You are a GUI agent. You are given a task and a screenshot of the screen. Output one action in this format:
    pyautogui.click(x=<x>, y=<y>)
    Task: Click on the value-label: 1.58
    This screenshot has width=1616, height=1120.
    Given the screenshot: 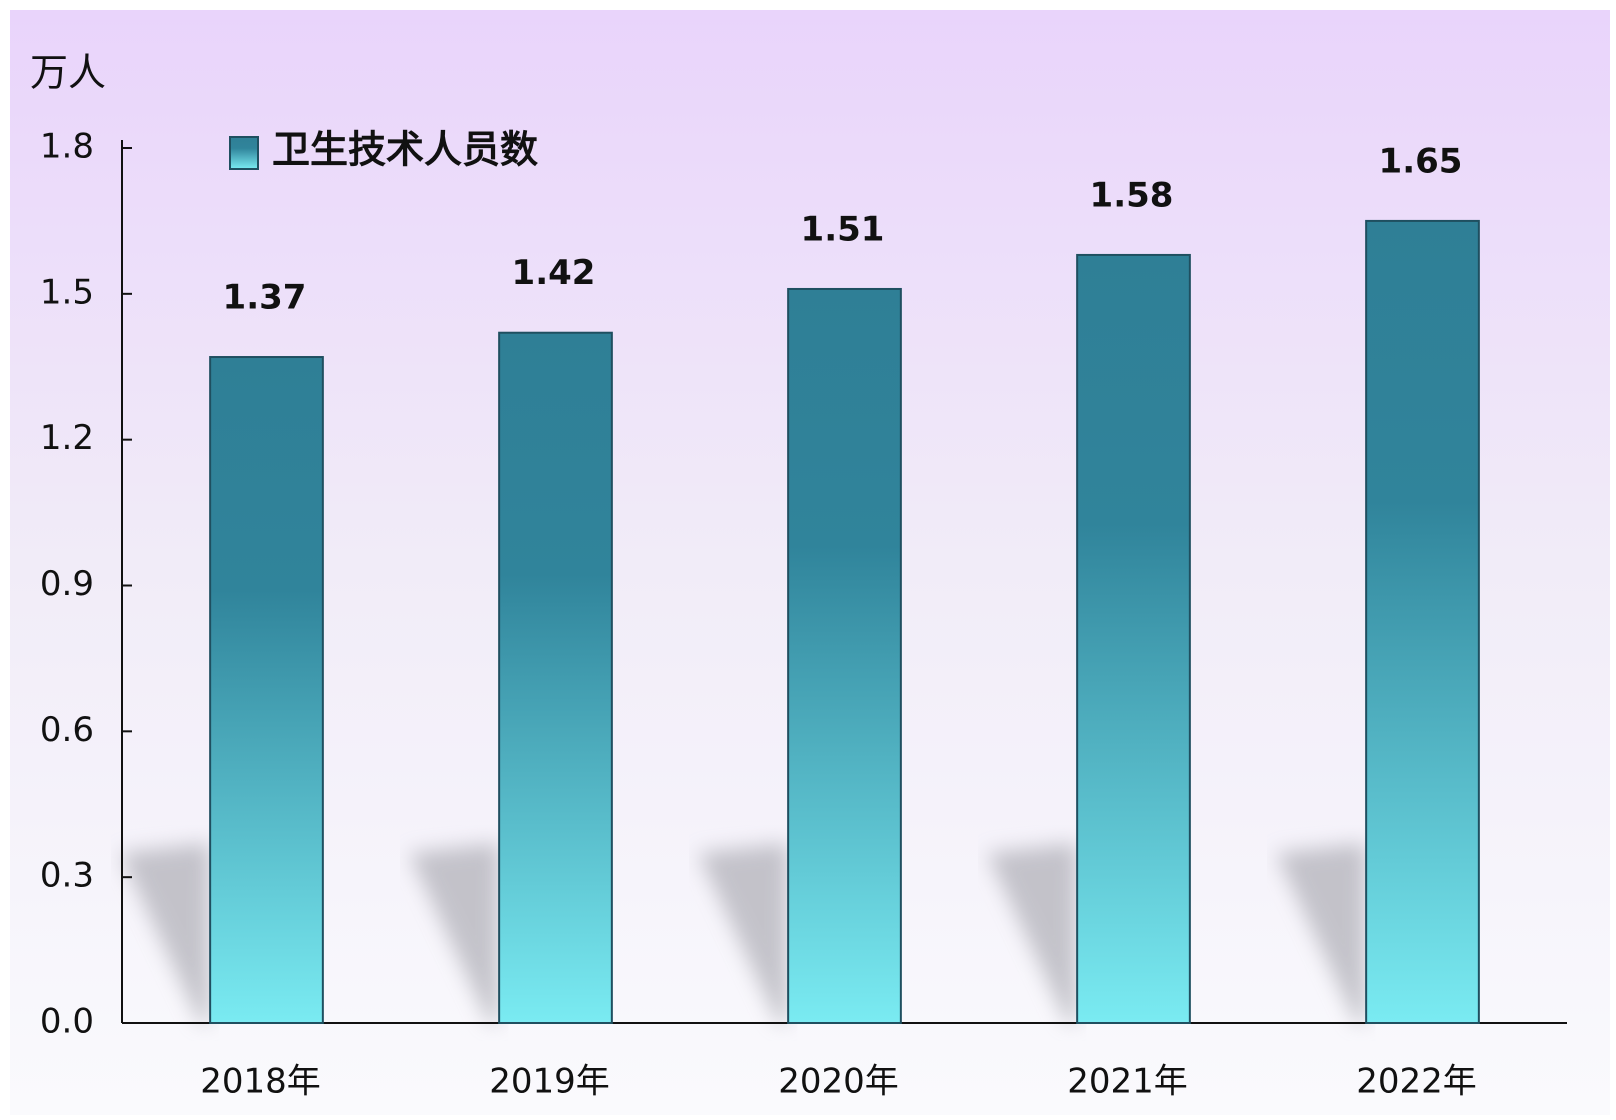 What is the action you would take?
    pyautogui.click(x=1132, y=195)
    